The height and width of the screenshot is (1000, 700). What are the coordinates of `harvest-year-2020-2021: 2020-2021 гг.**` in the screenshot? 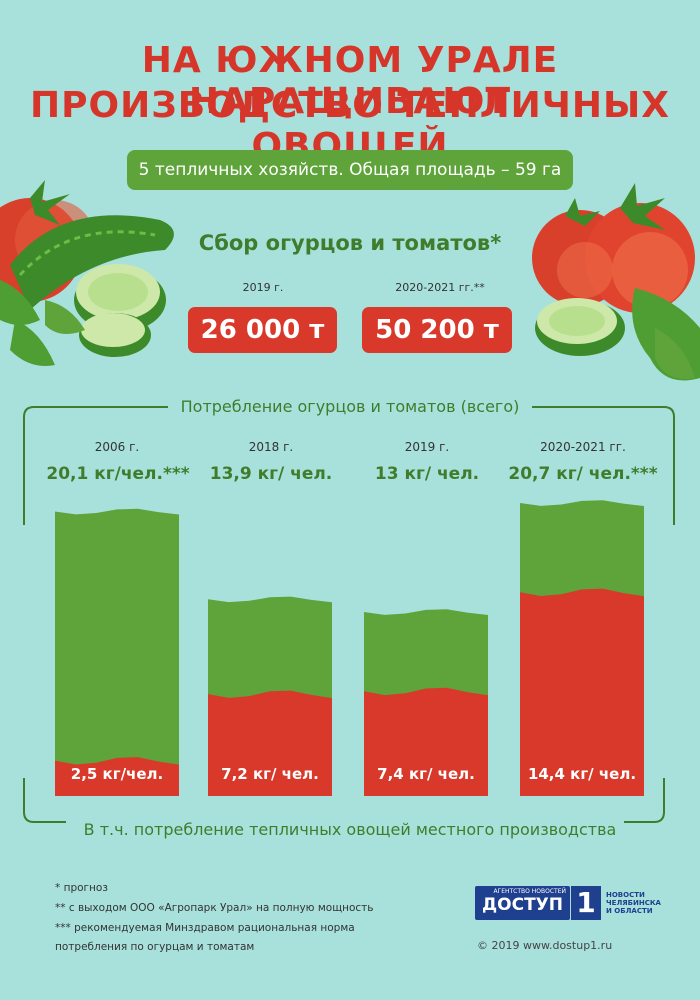 It's located at (440, 287).